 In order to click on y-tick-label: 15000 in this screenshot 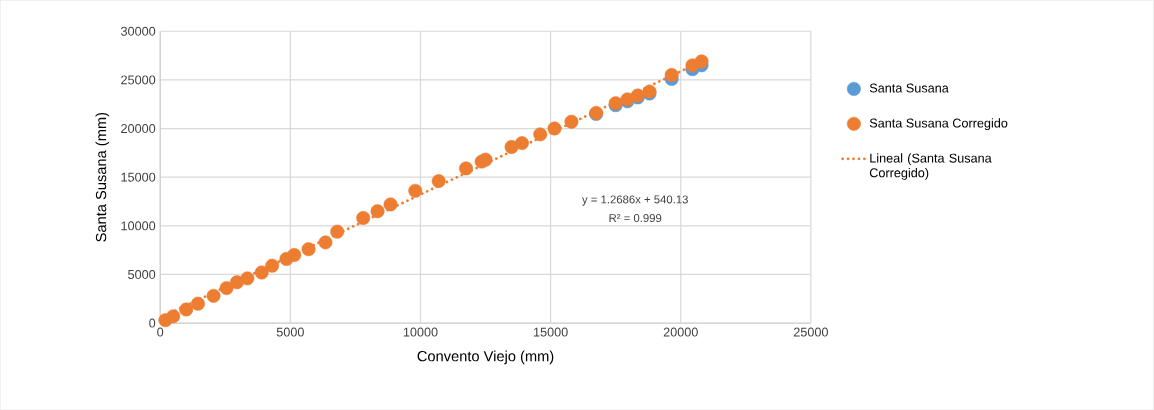, I will do `click(138, 177)`.